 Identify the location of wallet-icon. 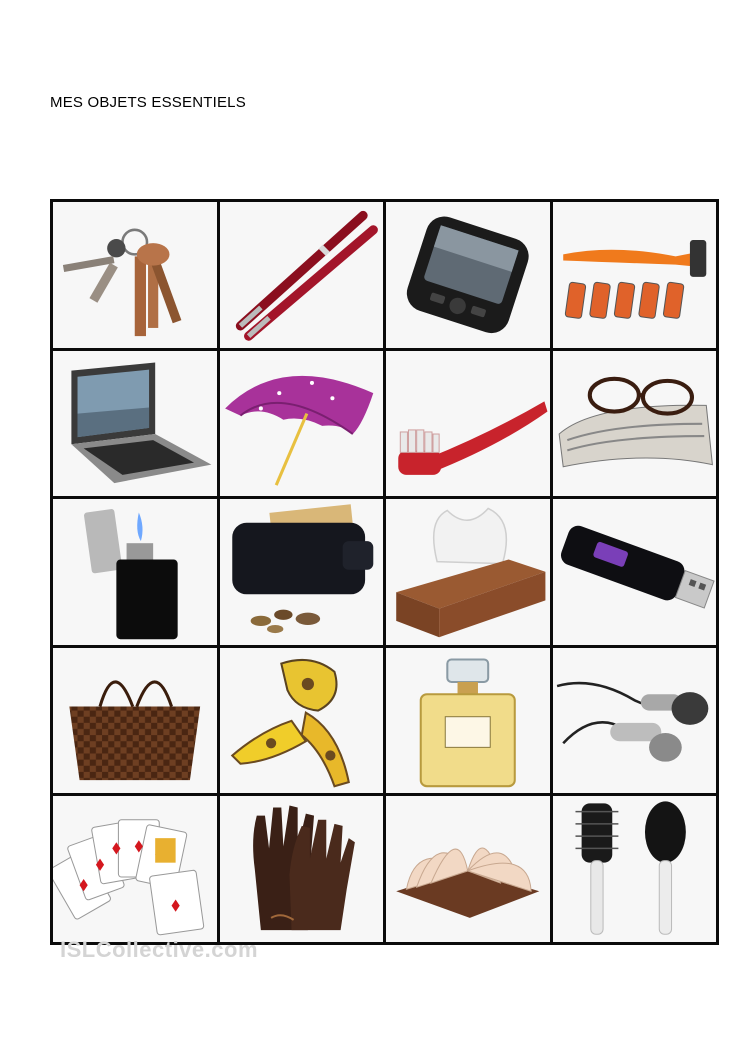
(302, 569).